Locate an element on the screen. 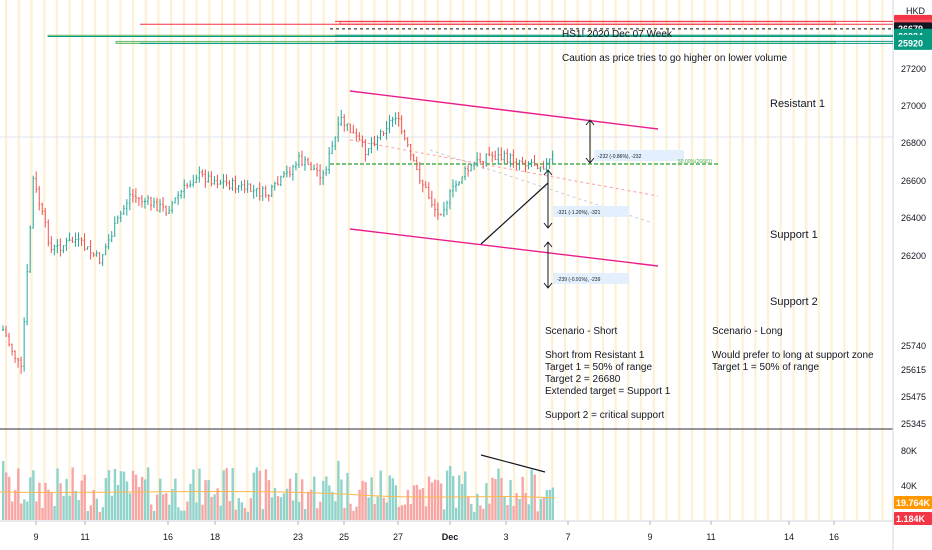  measure-label-2: -321 (-1.20%), -321 is located at coordinates (579, 213).